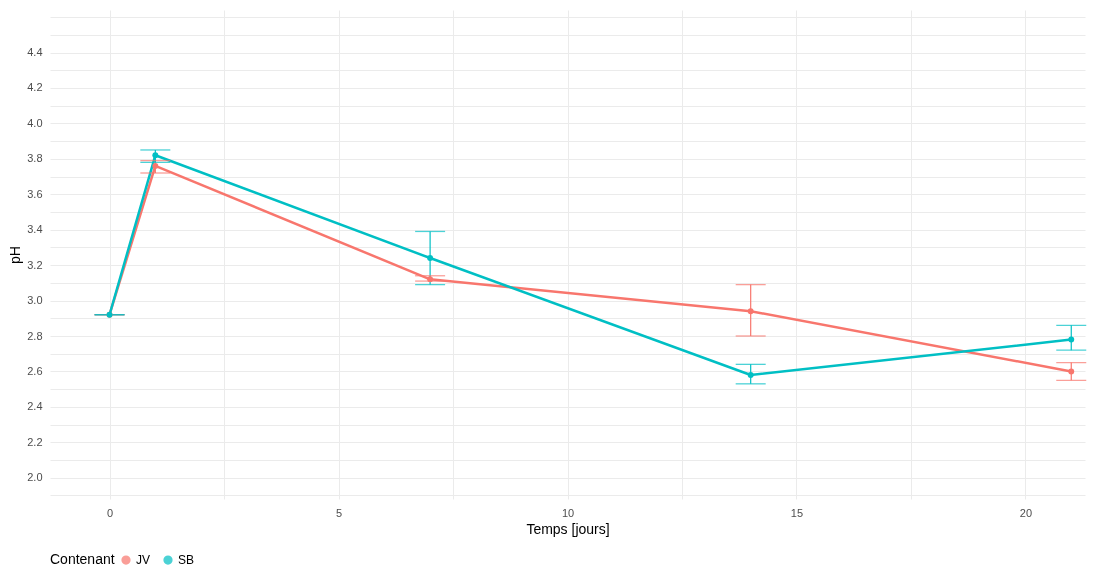 Image resolution: width=1102 pixels, height=569 pixels. Describe the element at coordinates (1026, 512) in the screenshot. I see `x-tick-label: 20` at that location.